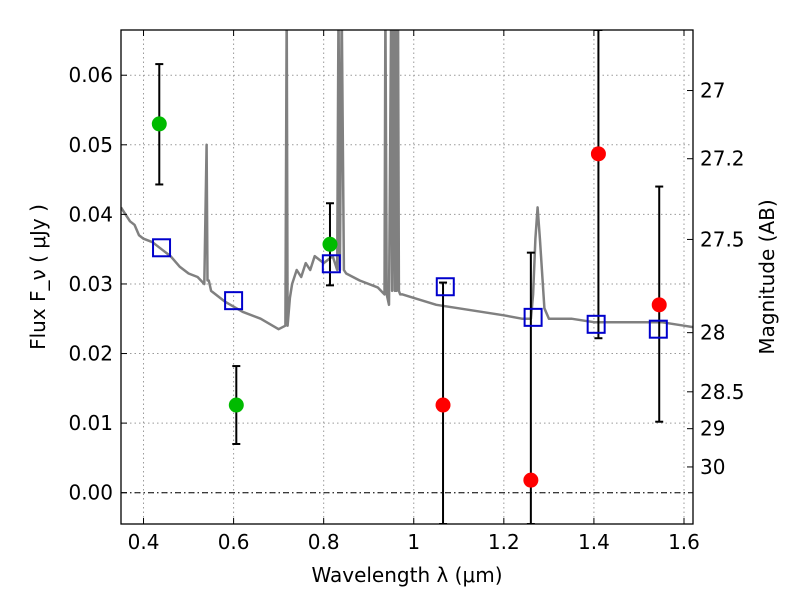 This screenshot has width=800, height=600. I want to click on y-axis-right-title: Magnitude (AB), so click(767, 276).